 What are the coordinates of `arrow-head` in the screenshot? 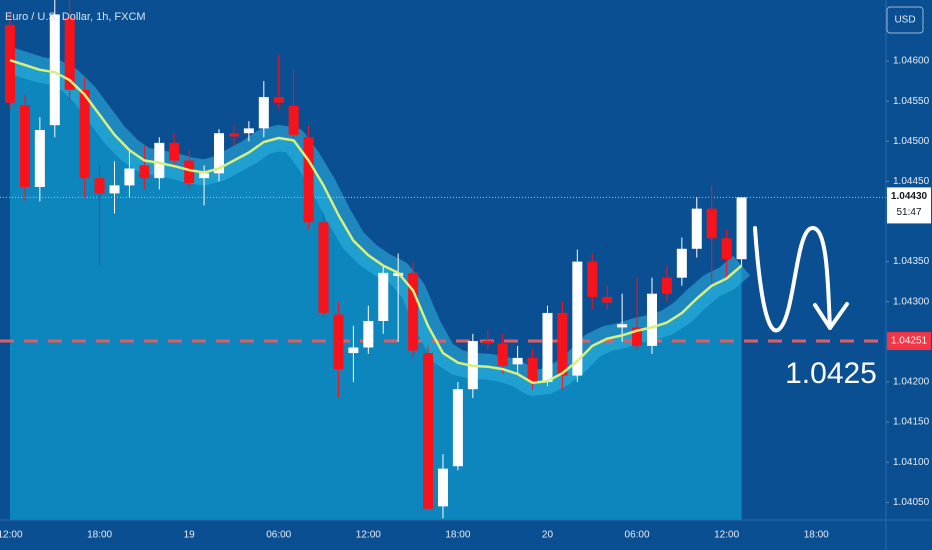 It's located at (831, 316).